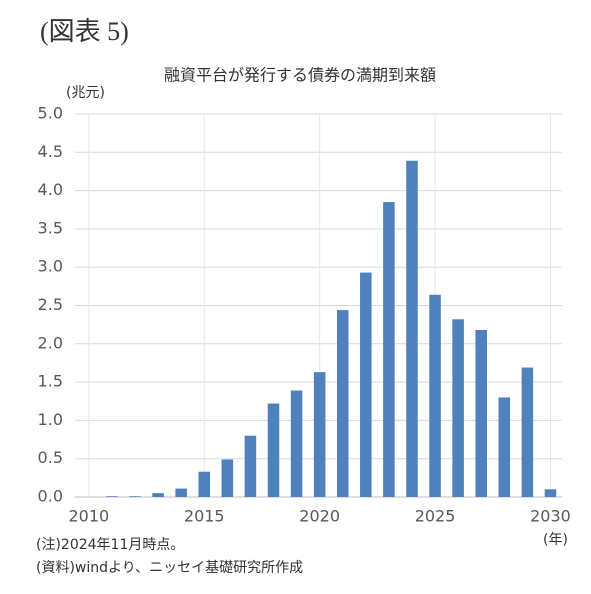  What do you see at coordinates (50, 457) in the screenshot?
I see `y-tick-label: 0.5` at bounding box center [50, 457].